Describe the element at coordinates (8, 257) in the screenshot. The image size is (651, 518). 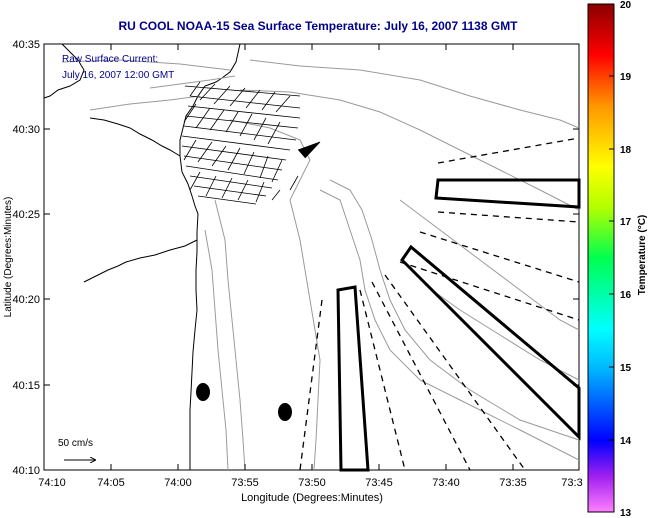
I see `y-axis-label: Latitude (Degrees:Minutes)` at that location.